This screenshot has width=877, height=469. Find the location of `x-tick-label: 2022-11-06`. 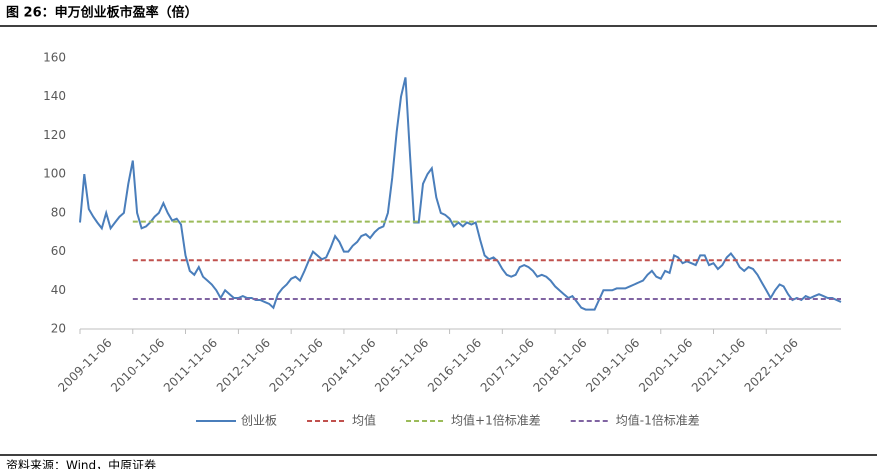

x-tick-label: 2022-11-06 is located at coordinates (771, 365).